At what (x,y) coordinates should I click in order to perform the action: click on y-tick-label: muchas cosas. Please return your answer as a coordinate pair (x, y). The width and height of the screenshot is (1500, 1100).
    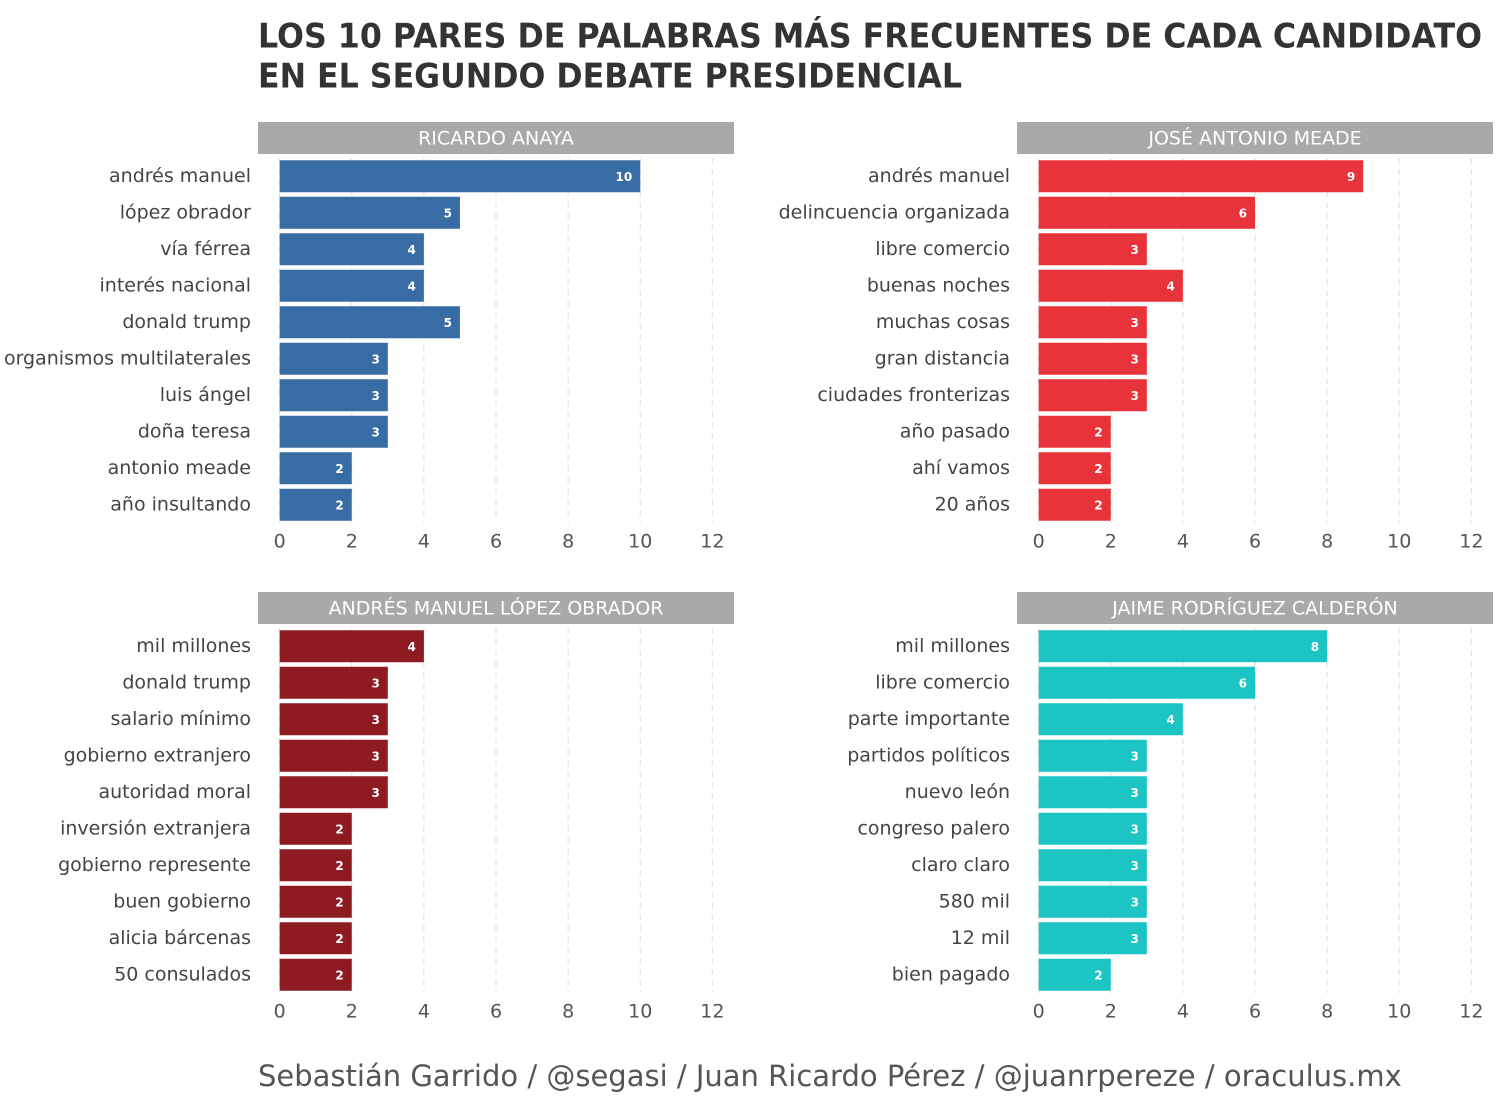
    Looking at the image, I should click on (943, 322).